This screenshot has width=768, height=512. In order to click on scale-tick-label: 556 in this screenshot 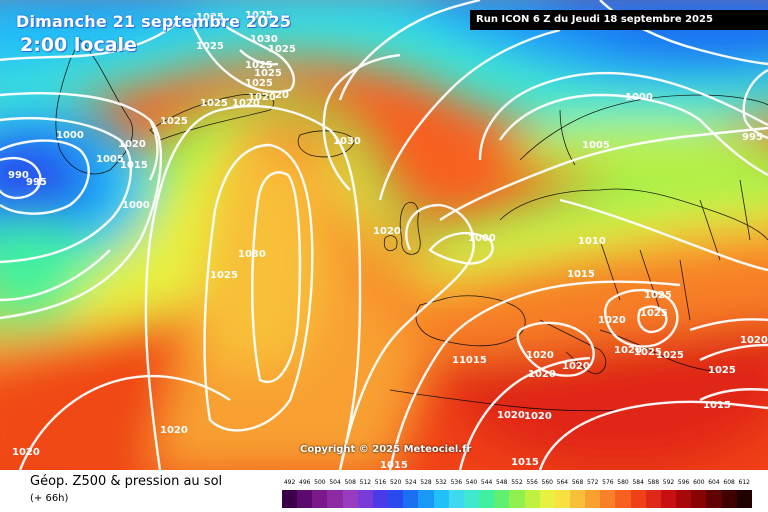, I will do `click(532, 482)`.